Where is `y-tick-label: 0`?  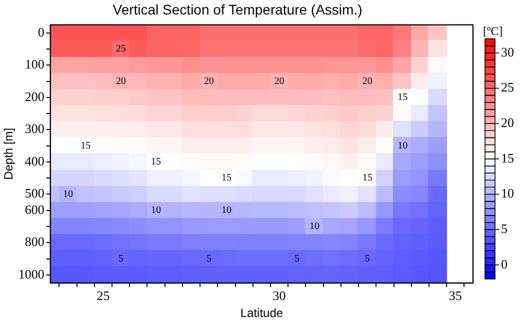
y-tick-label: 0 is located at coordinates (41, 32).